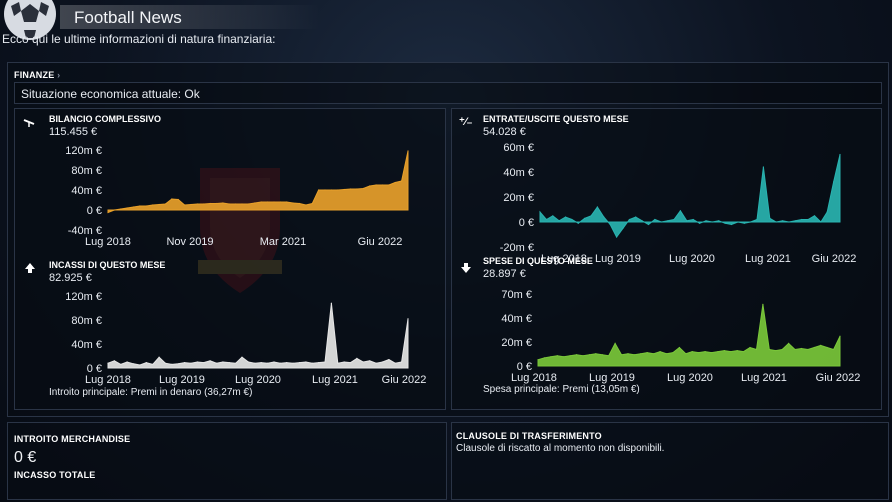  I want to click on x-tick-label: Lug 2019, so click(618, 259).